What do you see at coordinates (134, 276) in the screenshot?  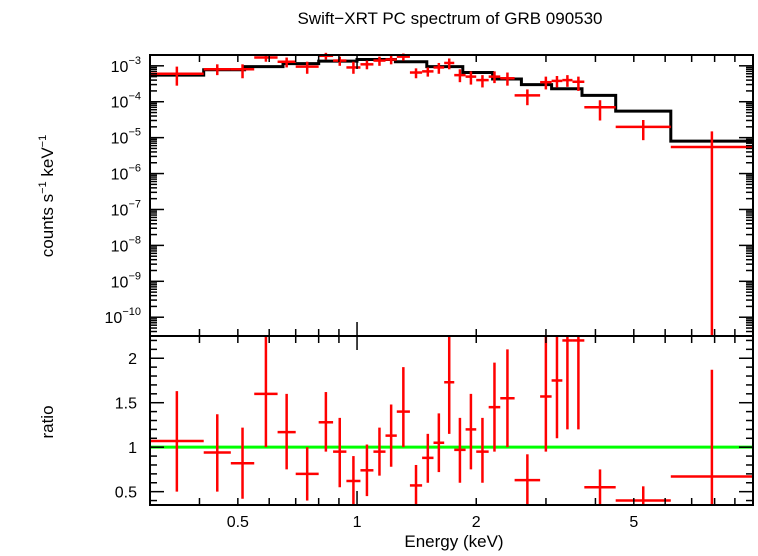 I see `y-tick-exponent: −9` at bounding box center [134, 276].